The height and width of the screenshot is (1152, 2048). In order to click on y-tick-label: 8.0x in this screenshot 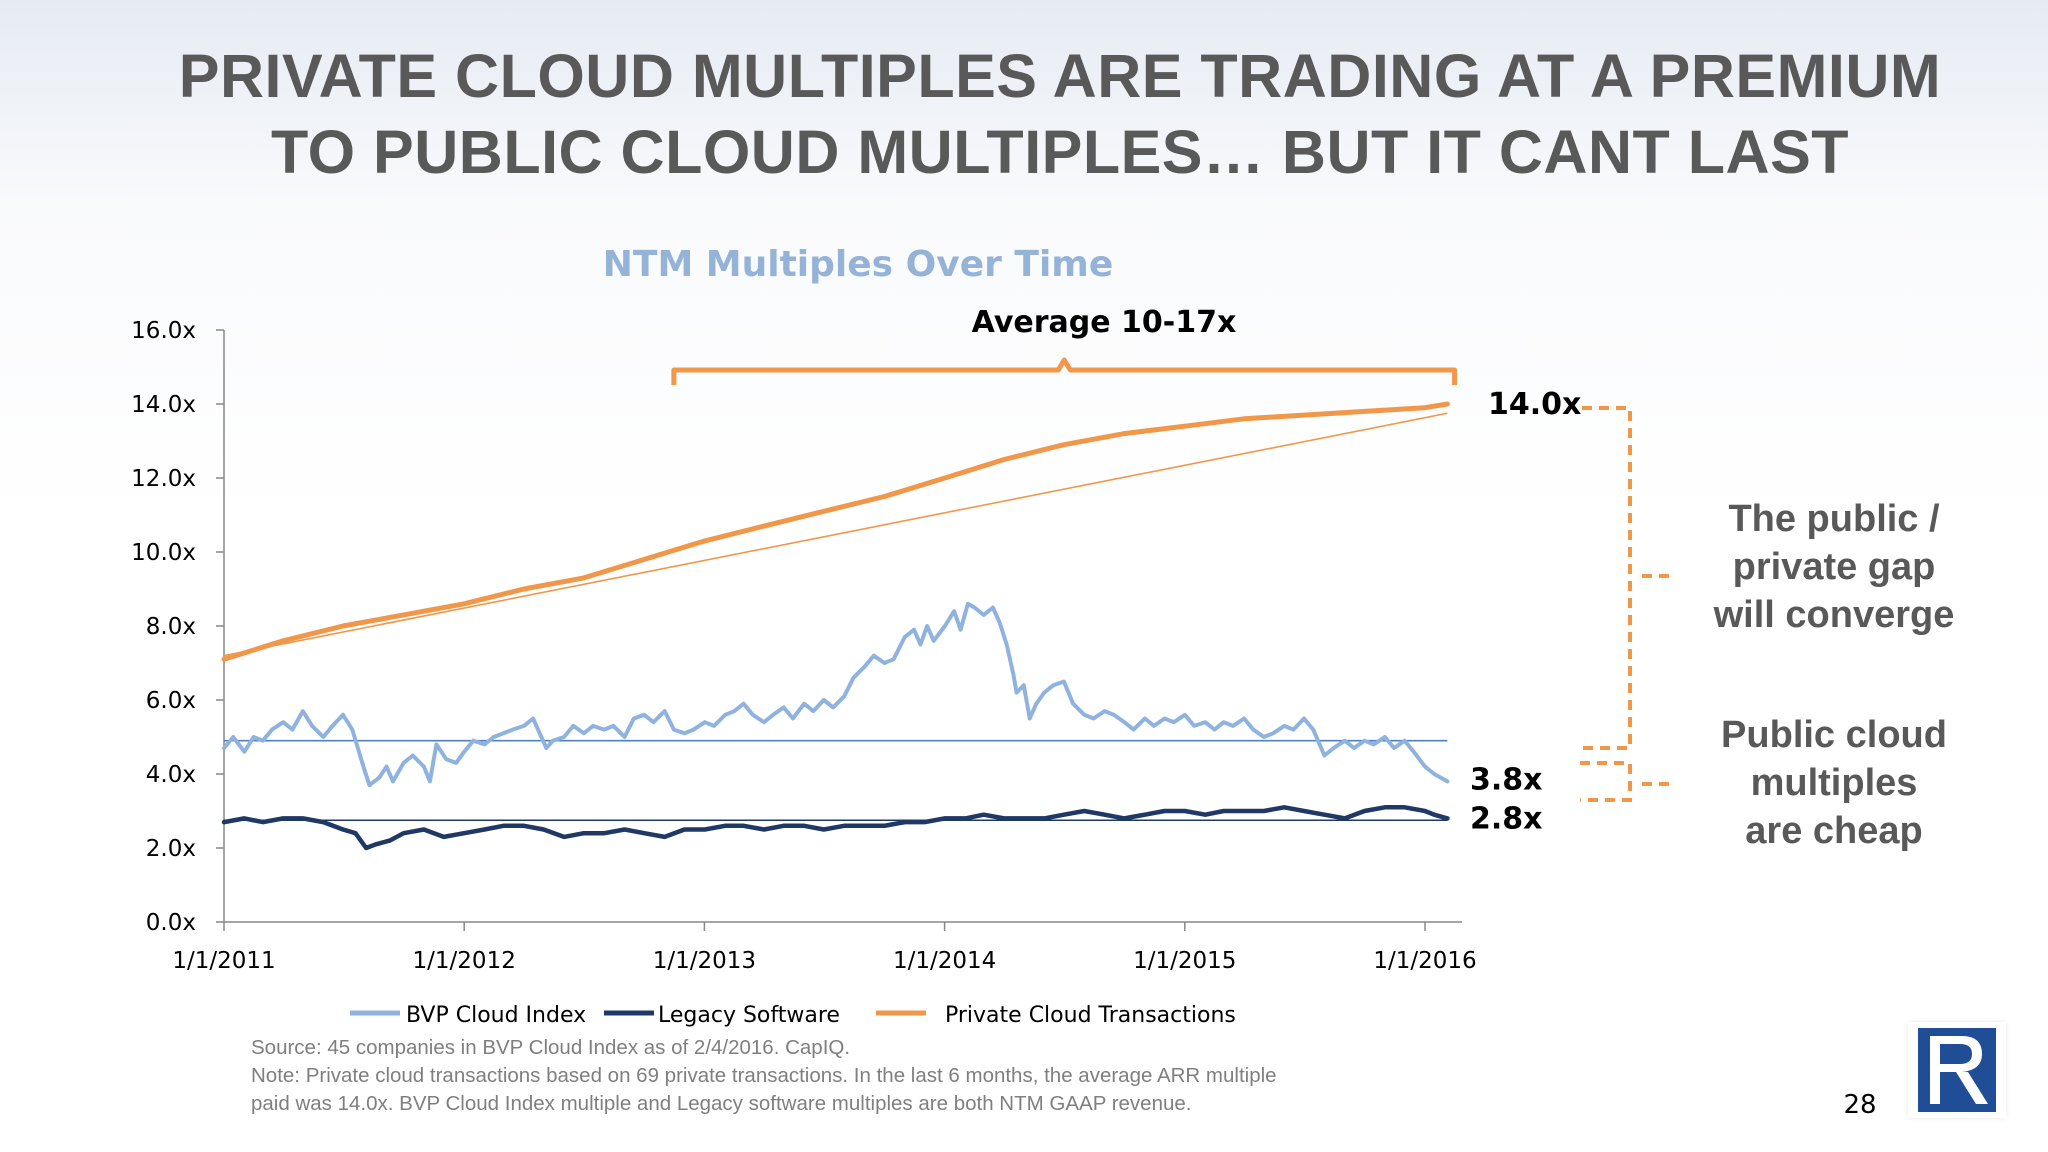, I will do `click(171, 627)`.